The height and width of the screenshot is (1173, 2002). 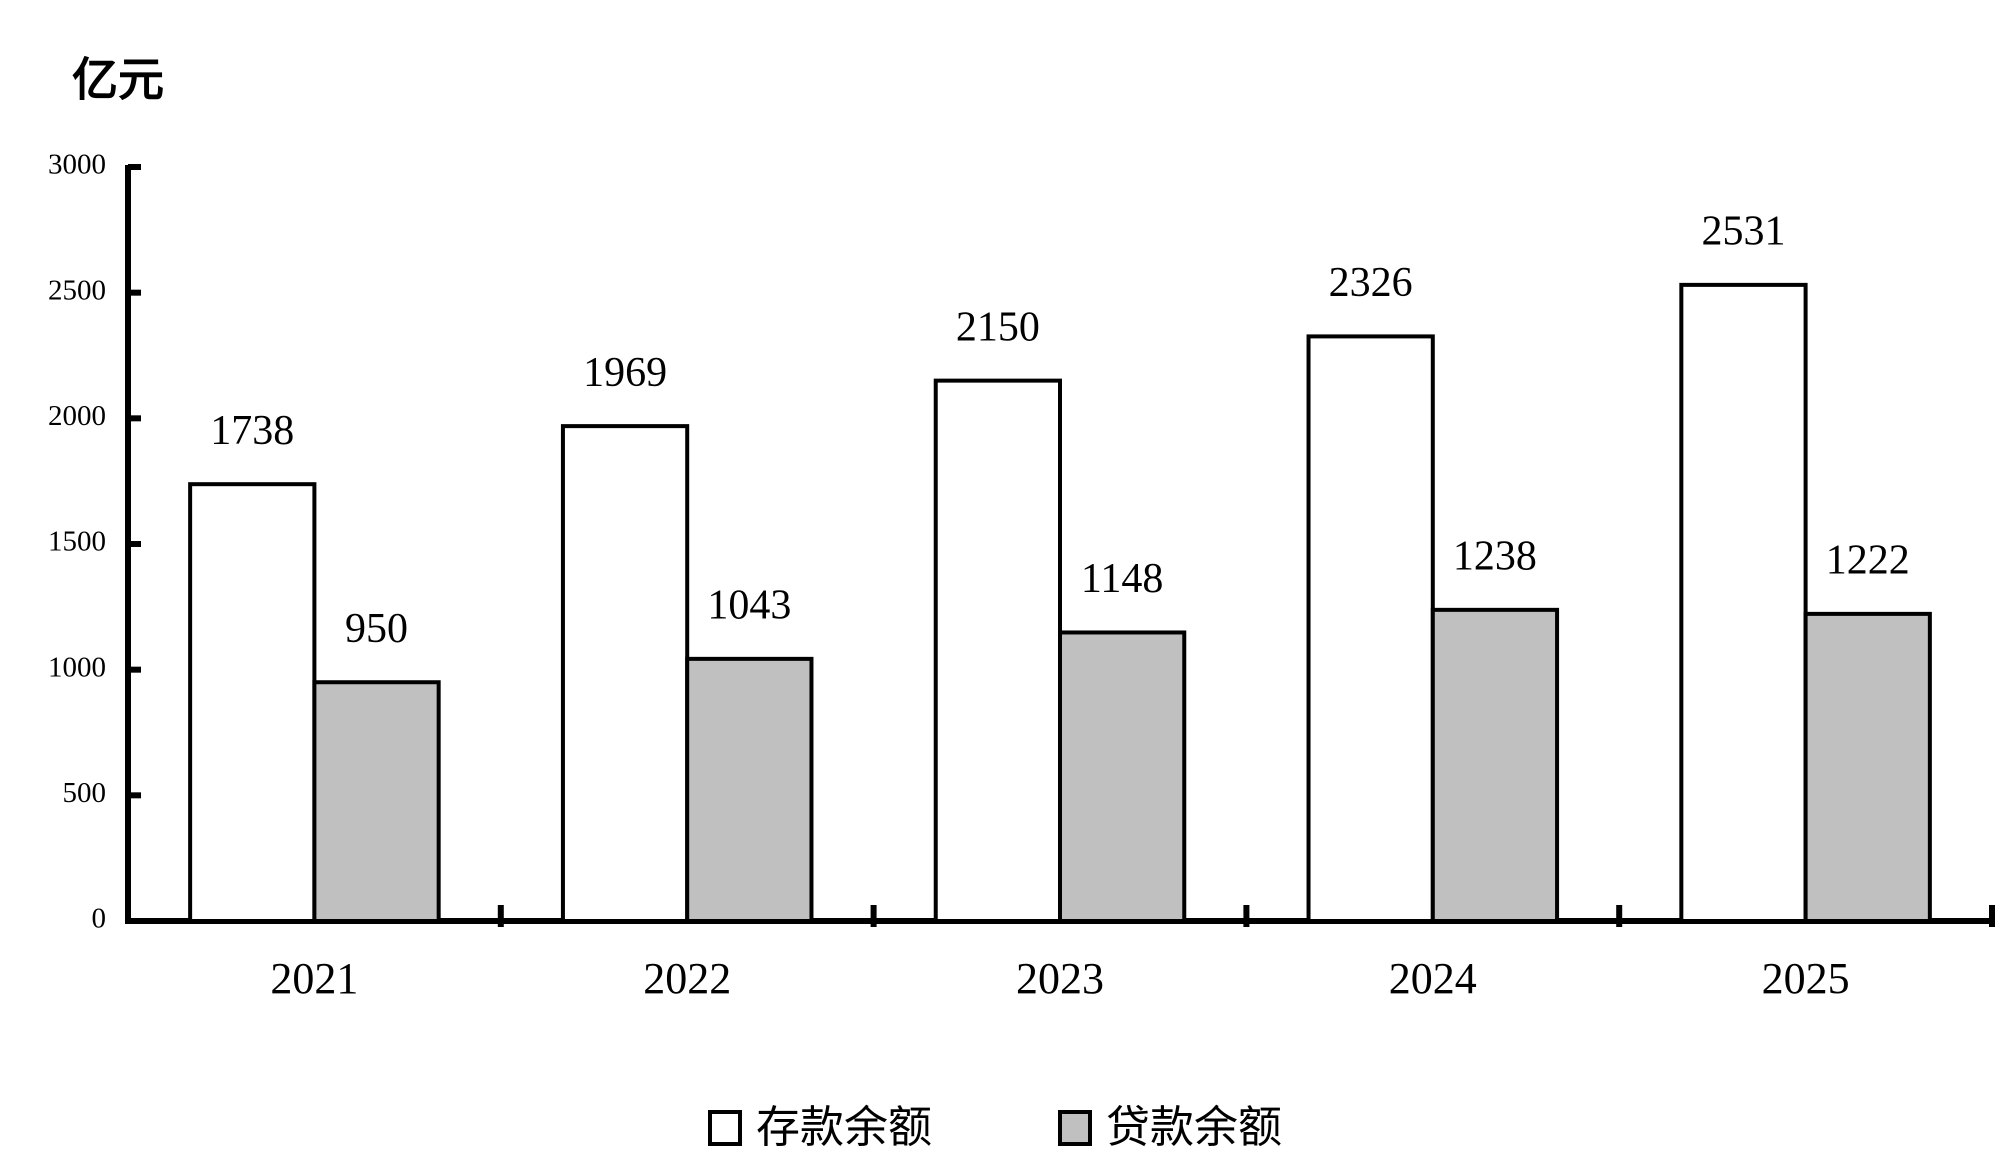 I want to click on value-label: 1238, so click(x=1495, y=556).